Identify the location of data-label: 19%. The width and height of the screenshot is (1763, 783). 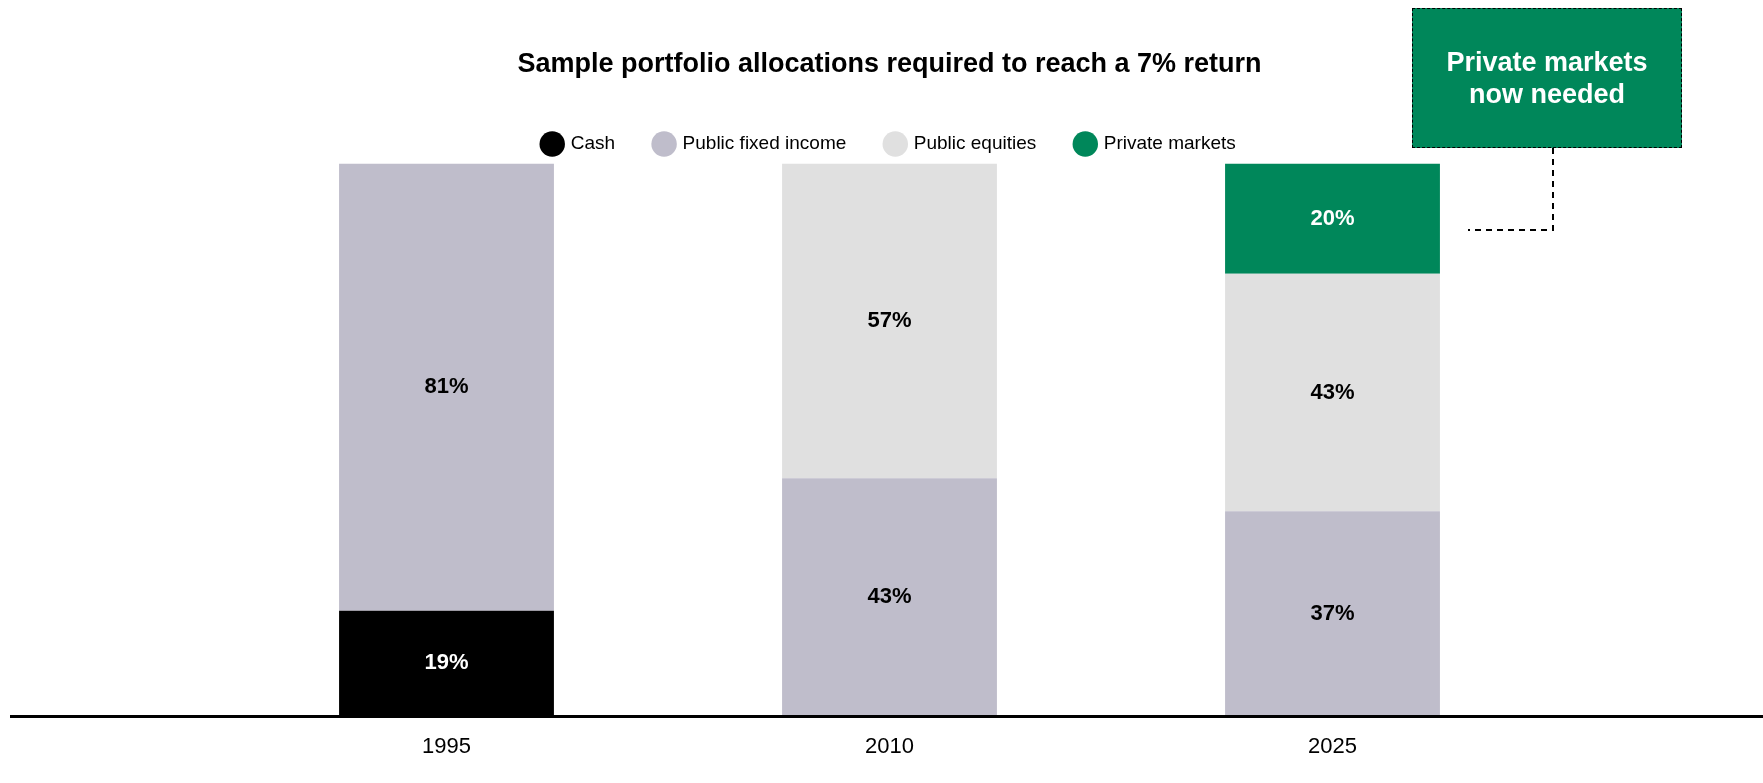
(446, 662).